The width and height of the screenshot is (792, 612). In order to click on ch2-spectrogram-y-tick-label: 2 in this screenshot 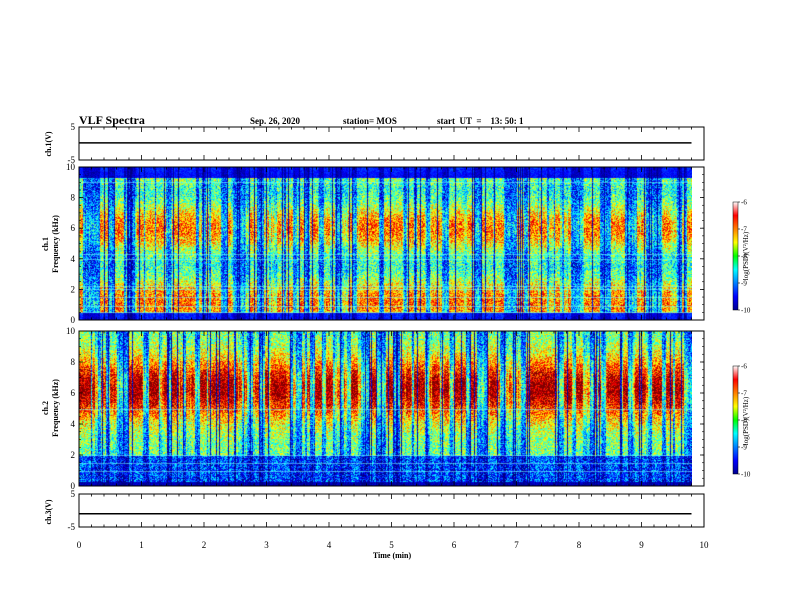, I will do `click(73, 455)`.